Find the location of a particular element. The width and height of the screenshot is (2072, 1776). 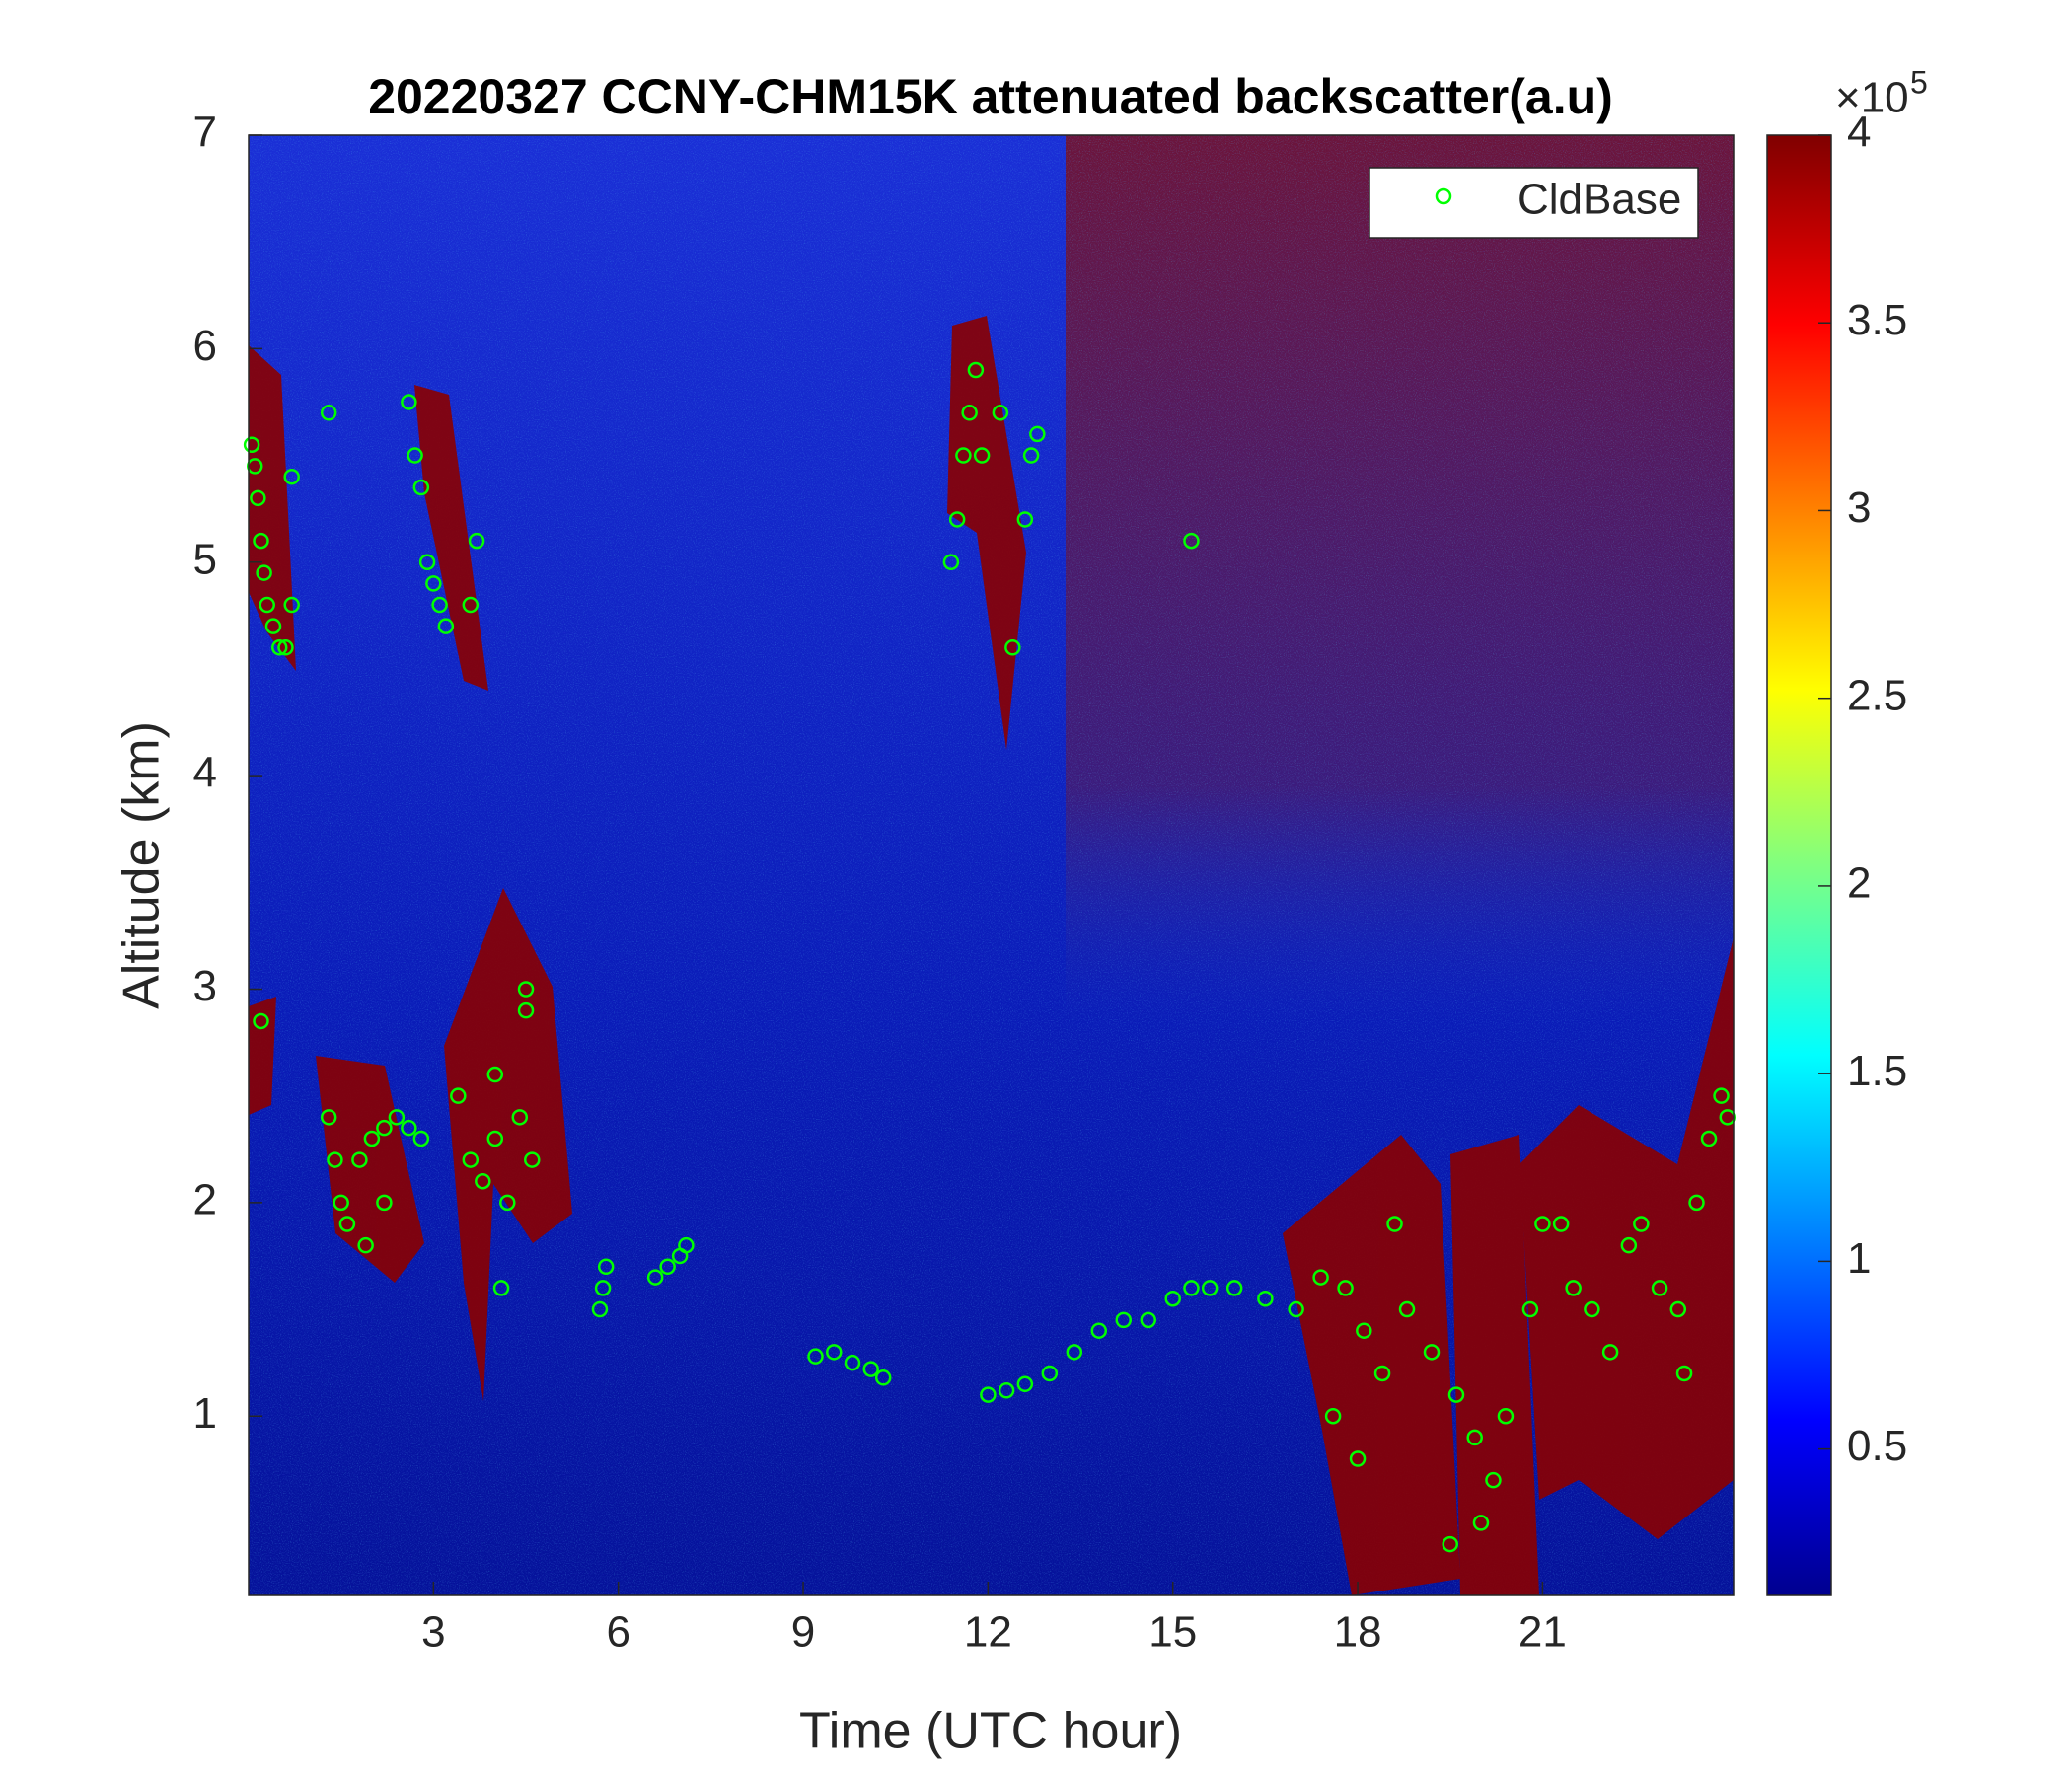

y-tick-label: 5 is located at coordinates (205, 559).